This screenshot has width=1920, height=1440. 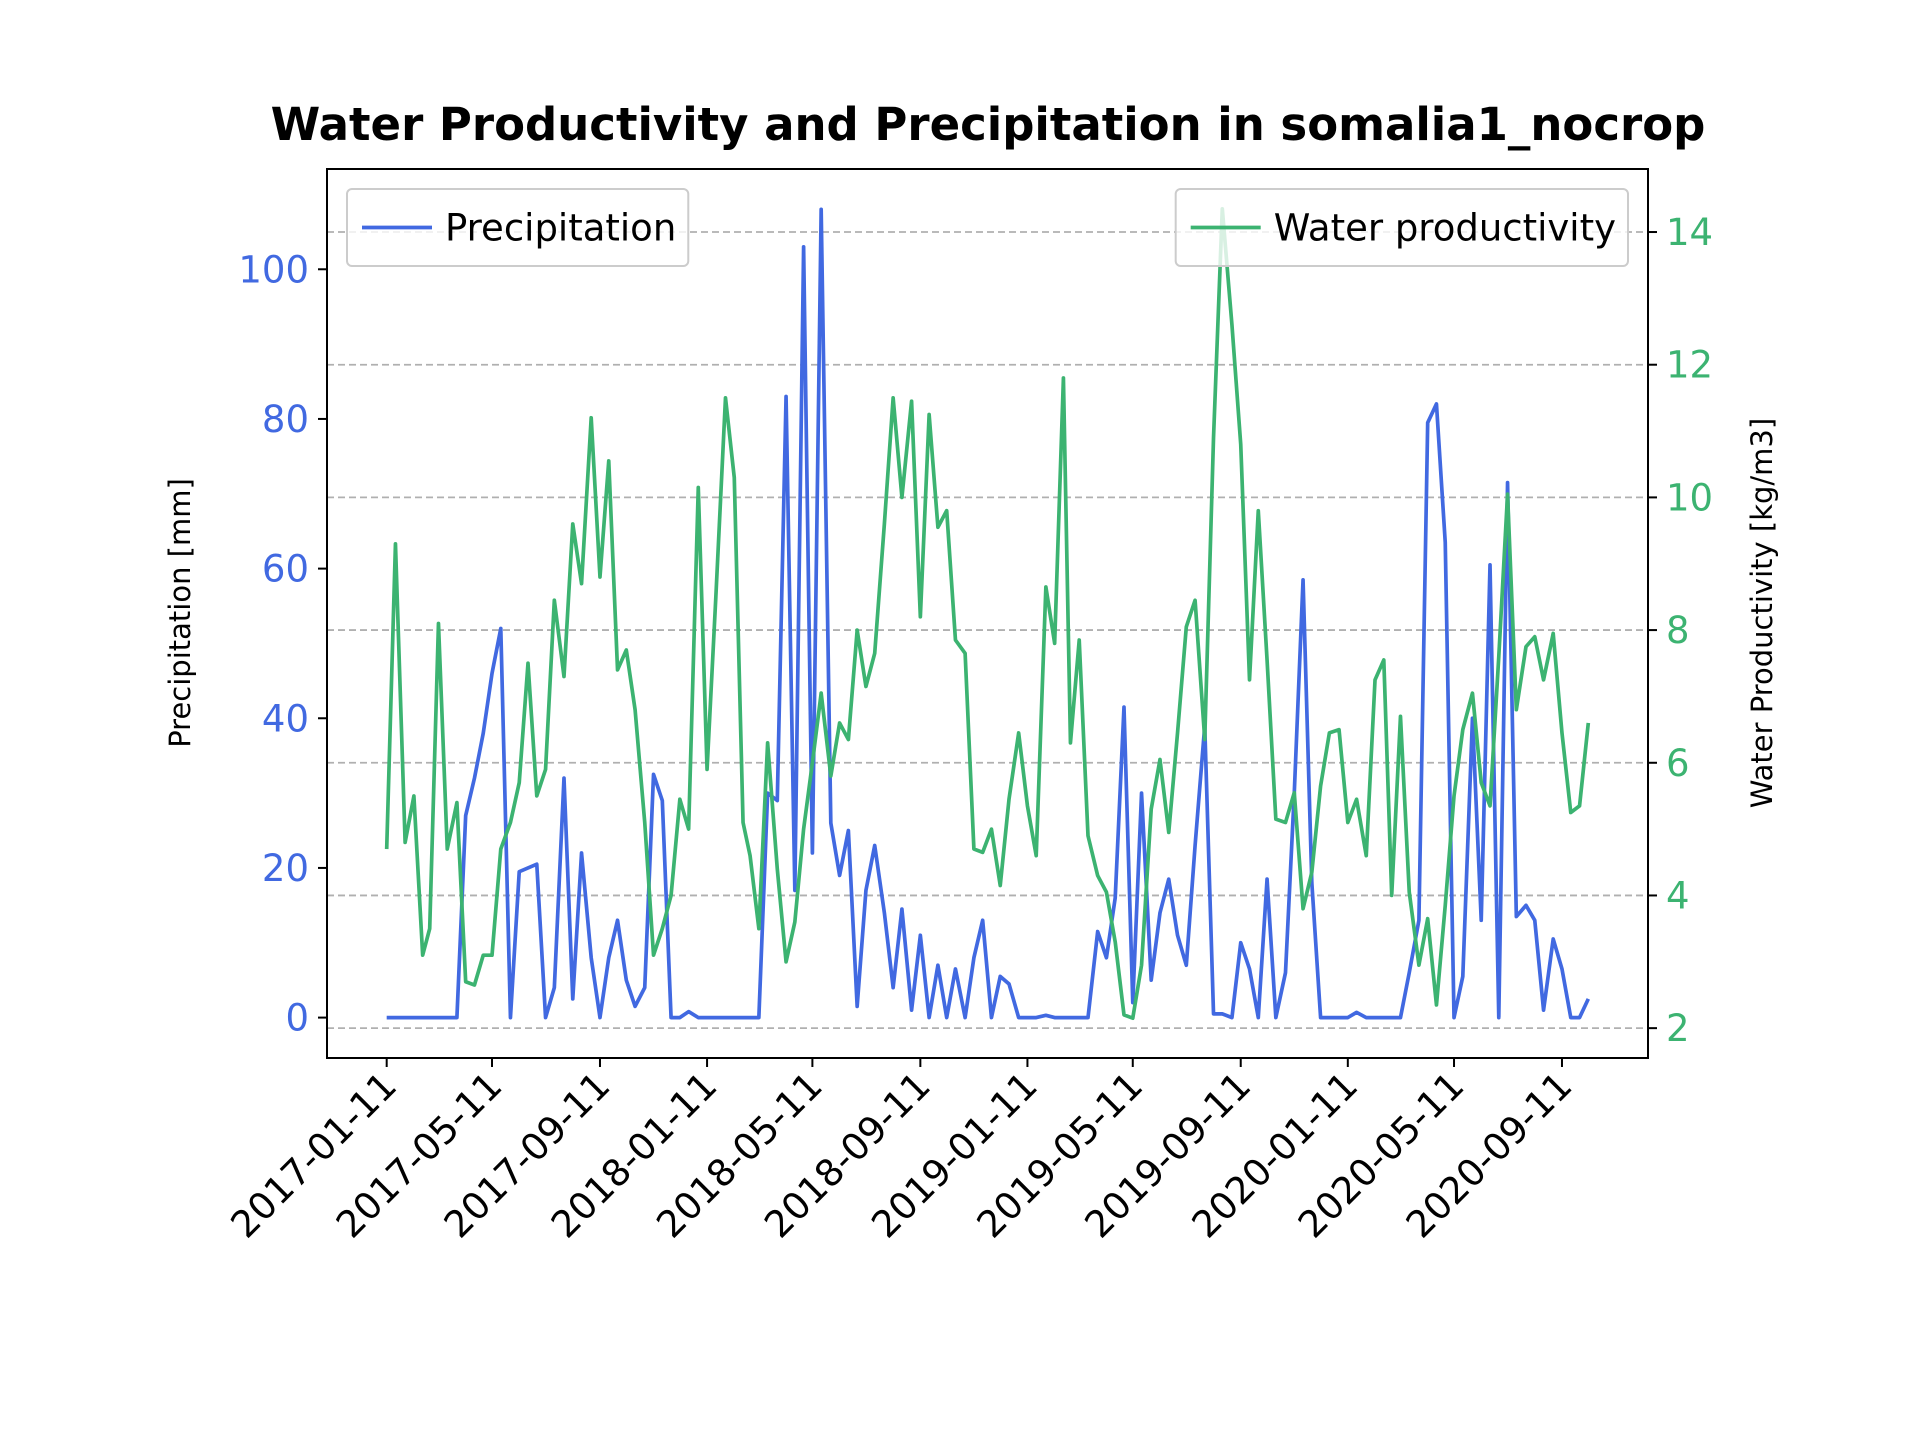 What do you see at coordinates (1445, 228) in the screenshot?
I see `legend-label: Water productivity` at bounding box center [1445, 228].